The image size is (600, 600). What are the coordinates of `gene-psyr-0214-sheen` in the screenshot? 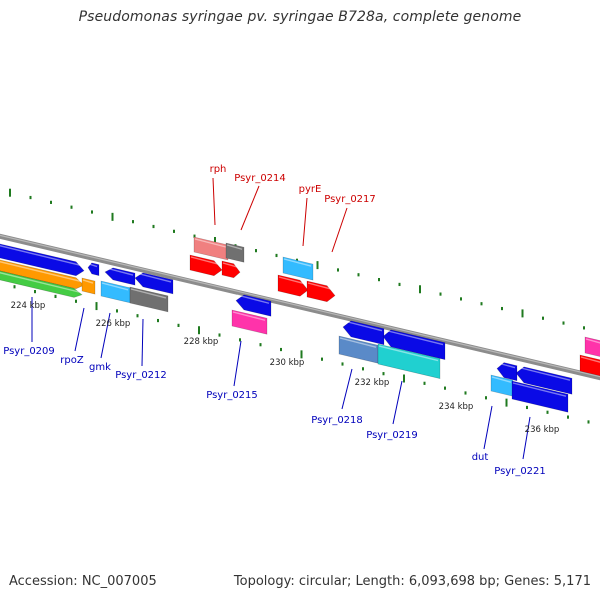 It's located at (234, 247).